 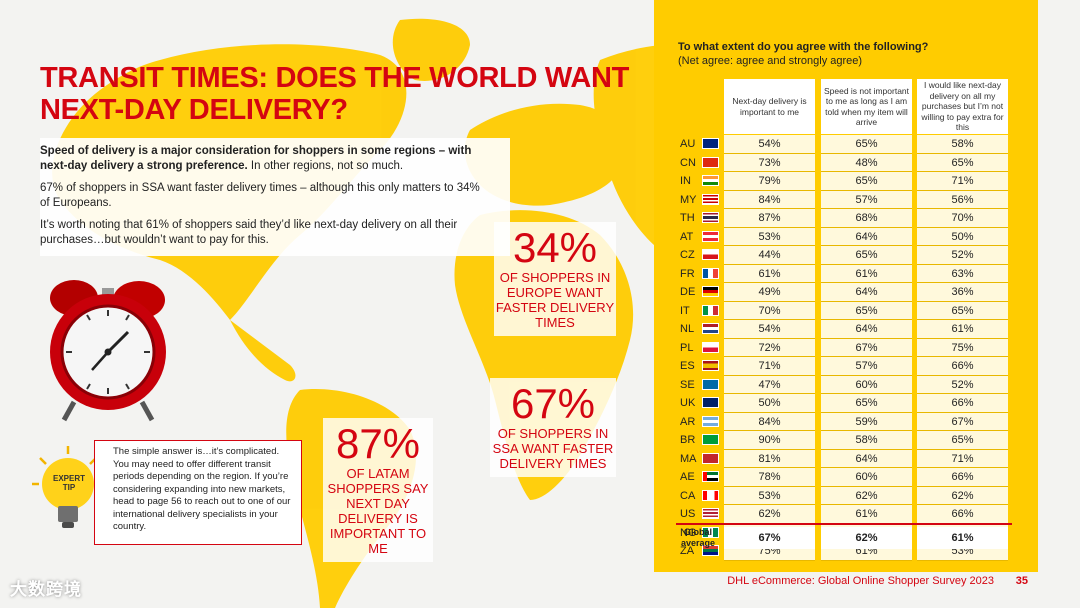 What do you see at coordinates (769, 538) in the screenshot?
I see `global-average-value: 67%` at bounding box center [769, 538].